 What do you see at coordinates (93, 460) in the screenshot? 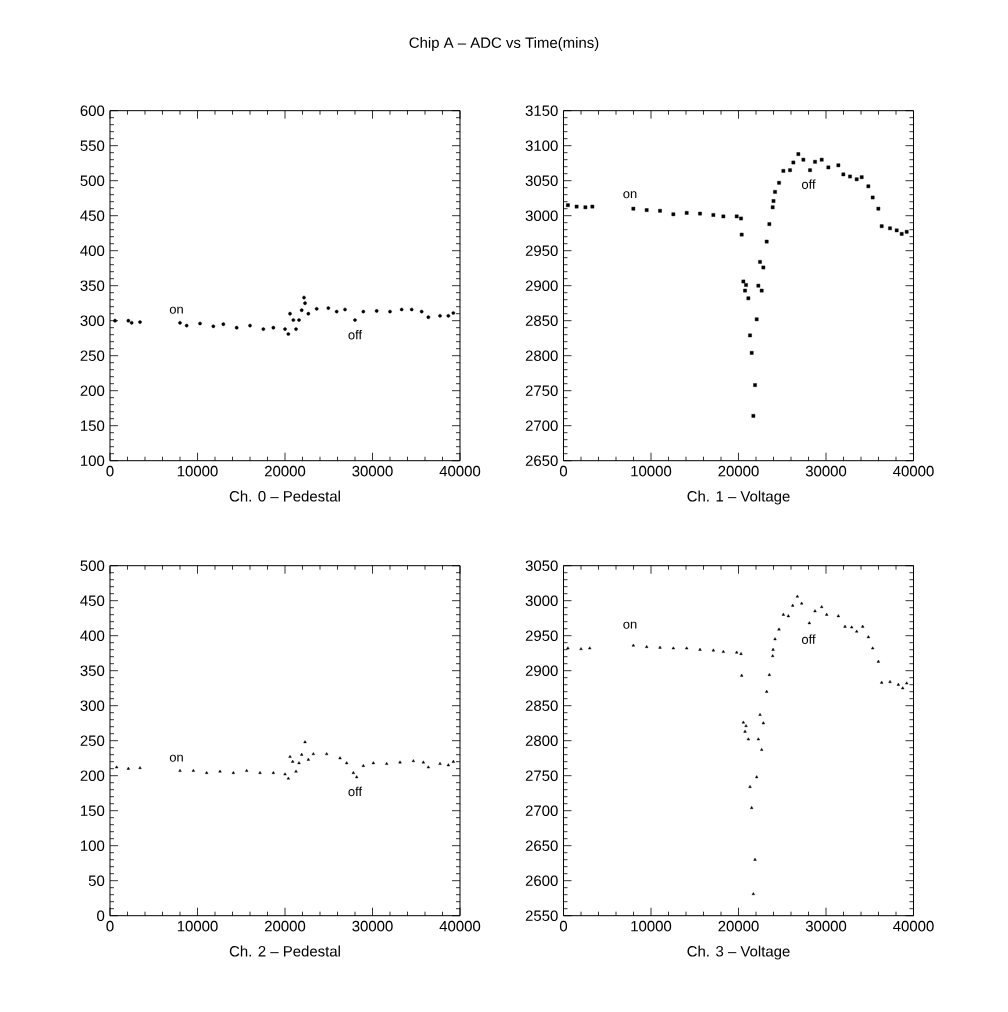
I see `y-tick-label: 100` at bounding box center [93, 460].